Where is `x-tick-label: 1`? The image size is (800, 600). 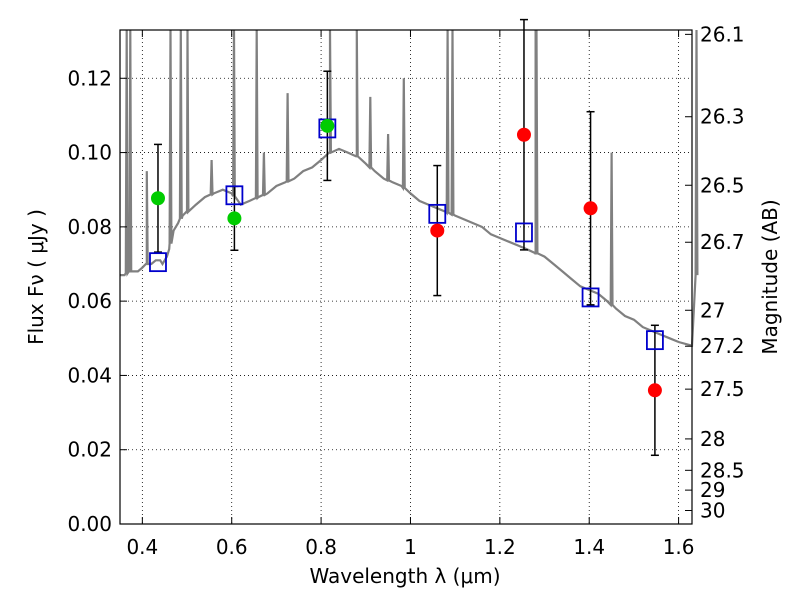 x-tick-label: 1 is located at coordinates (410, 547).